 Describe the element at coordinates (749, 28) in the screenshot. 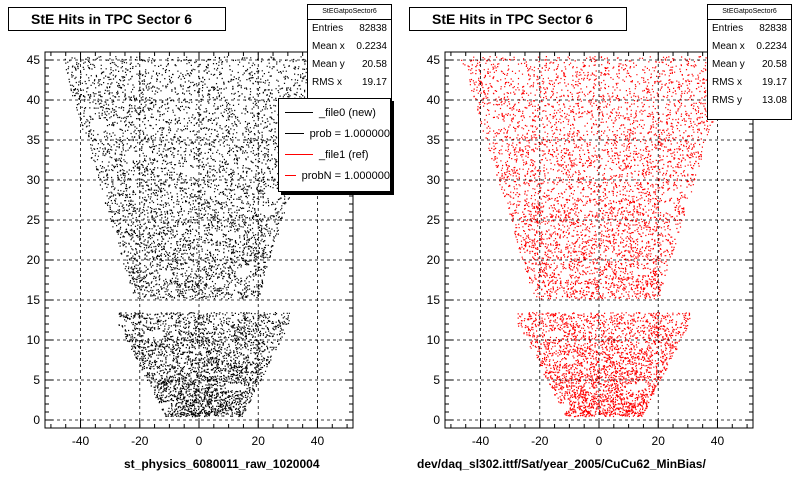

I see `right-stats-row: Entries 82838` at that location.